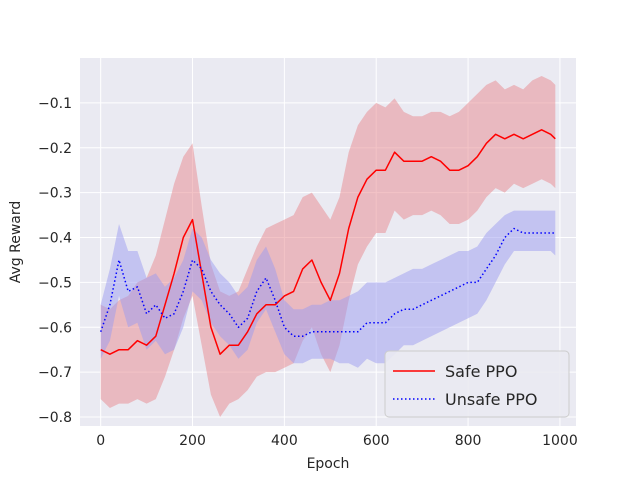  What do you see at coordinates (328, 464) in the screenshot?
I see `x-axis-label: Epoch` at bounding box center [328, 464].